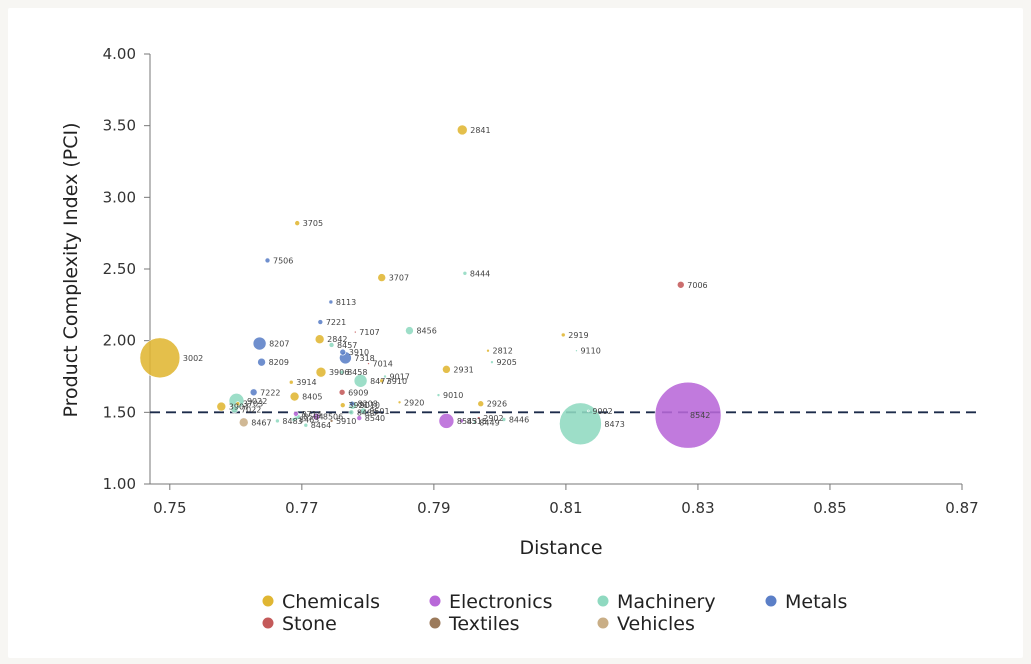 Image resolution: width=1031 pixels, height=664 pixels. I want to click on bubble-label: 8540, so click(375, 418).